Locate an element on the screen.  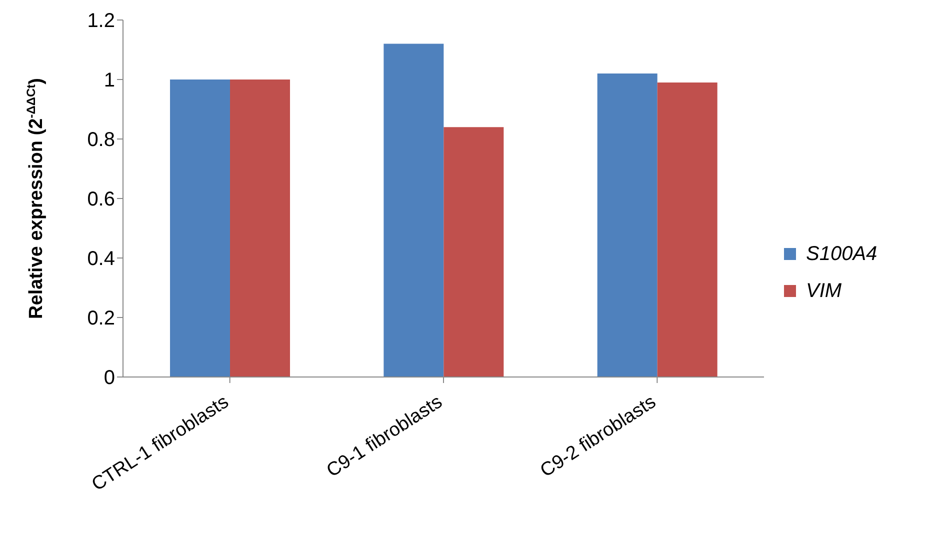
y-tick-label: 0.8 is located at coordinates (101, 140).